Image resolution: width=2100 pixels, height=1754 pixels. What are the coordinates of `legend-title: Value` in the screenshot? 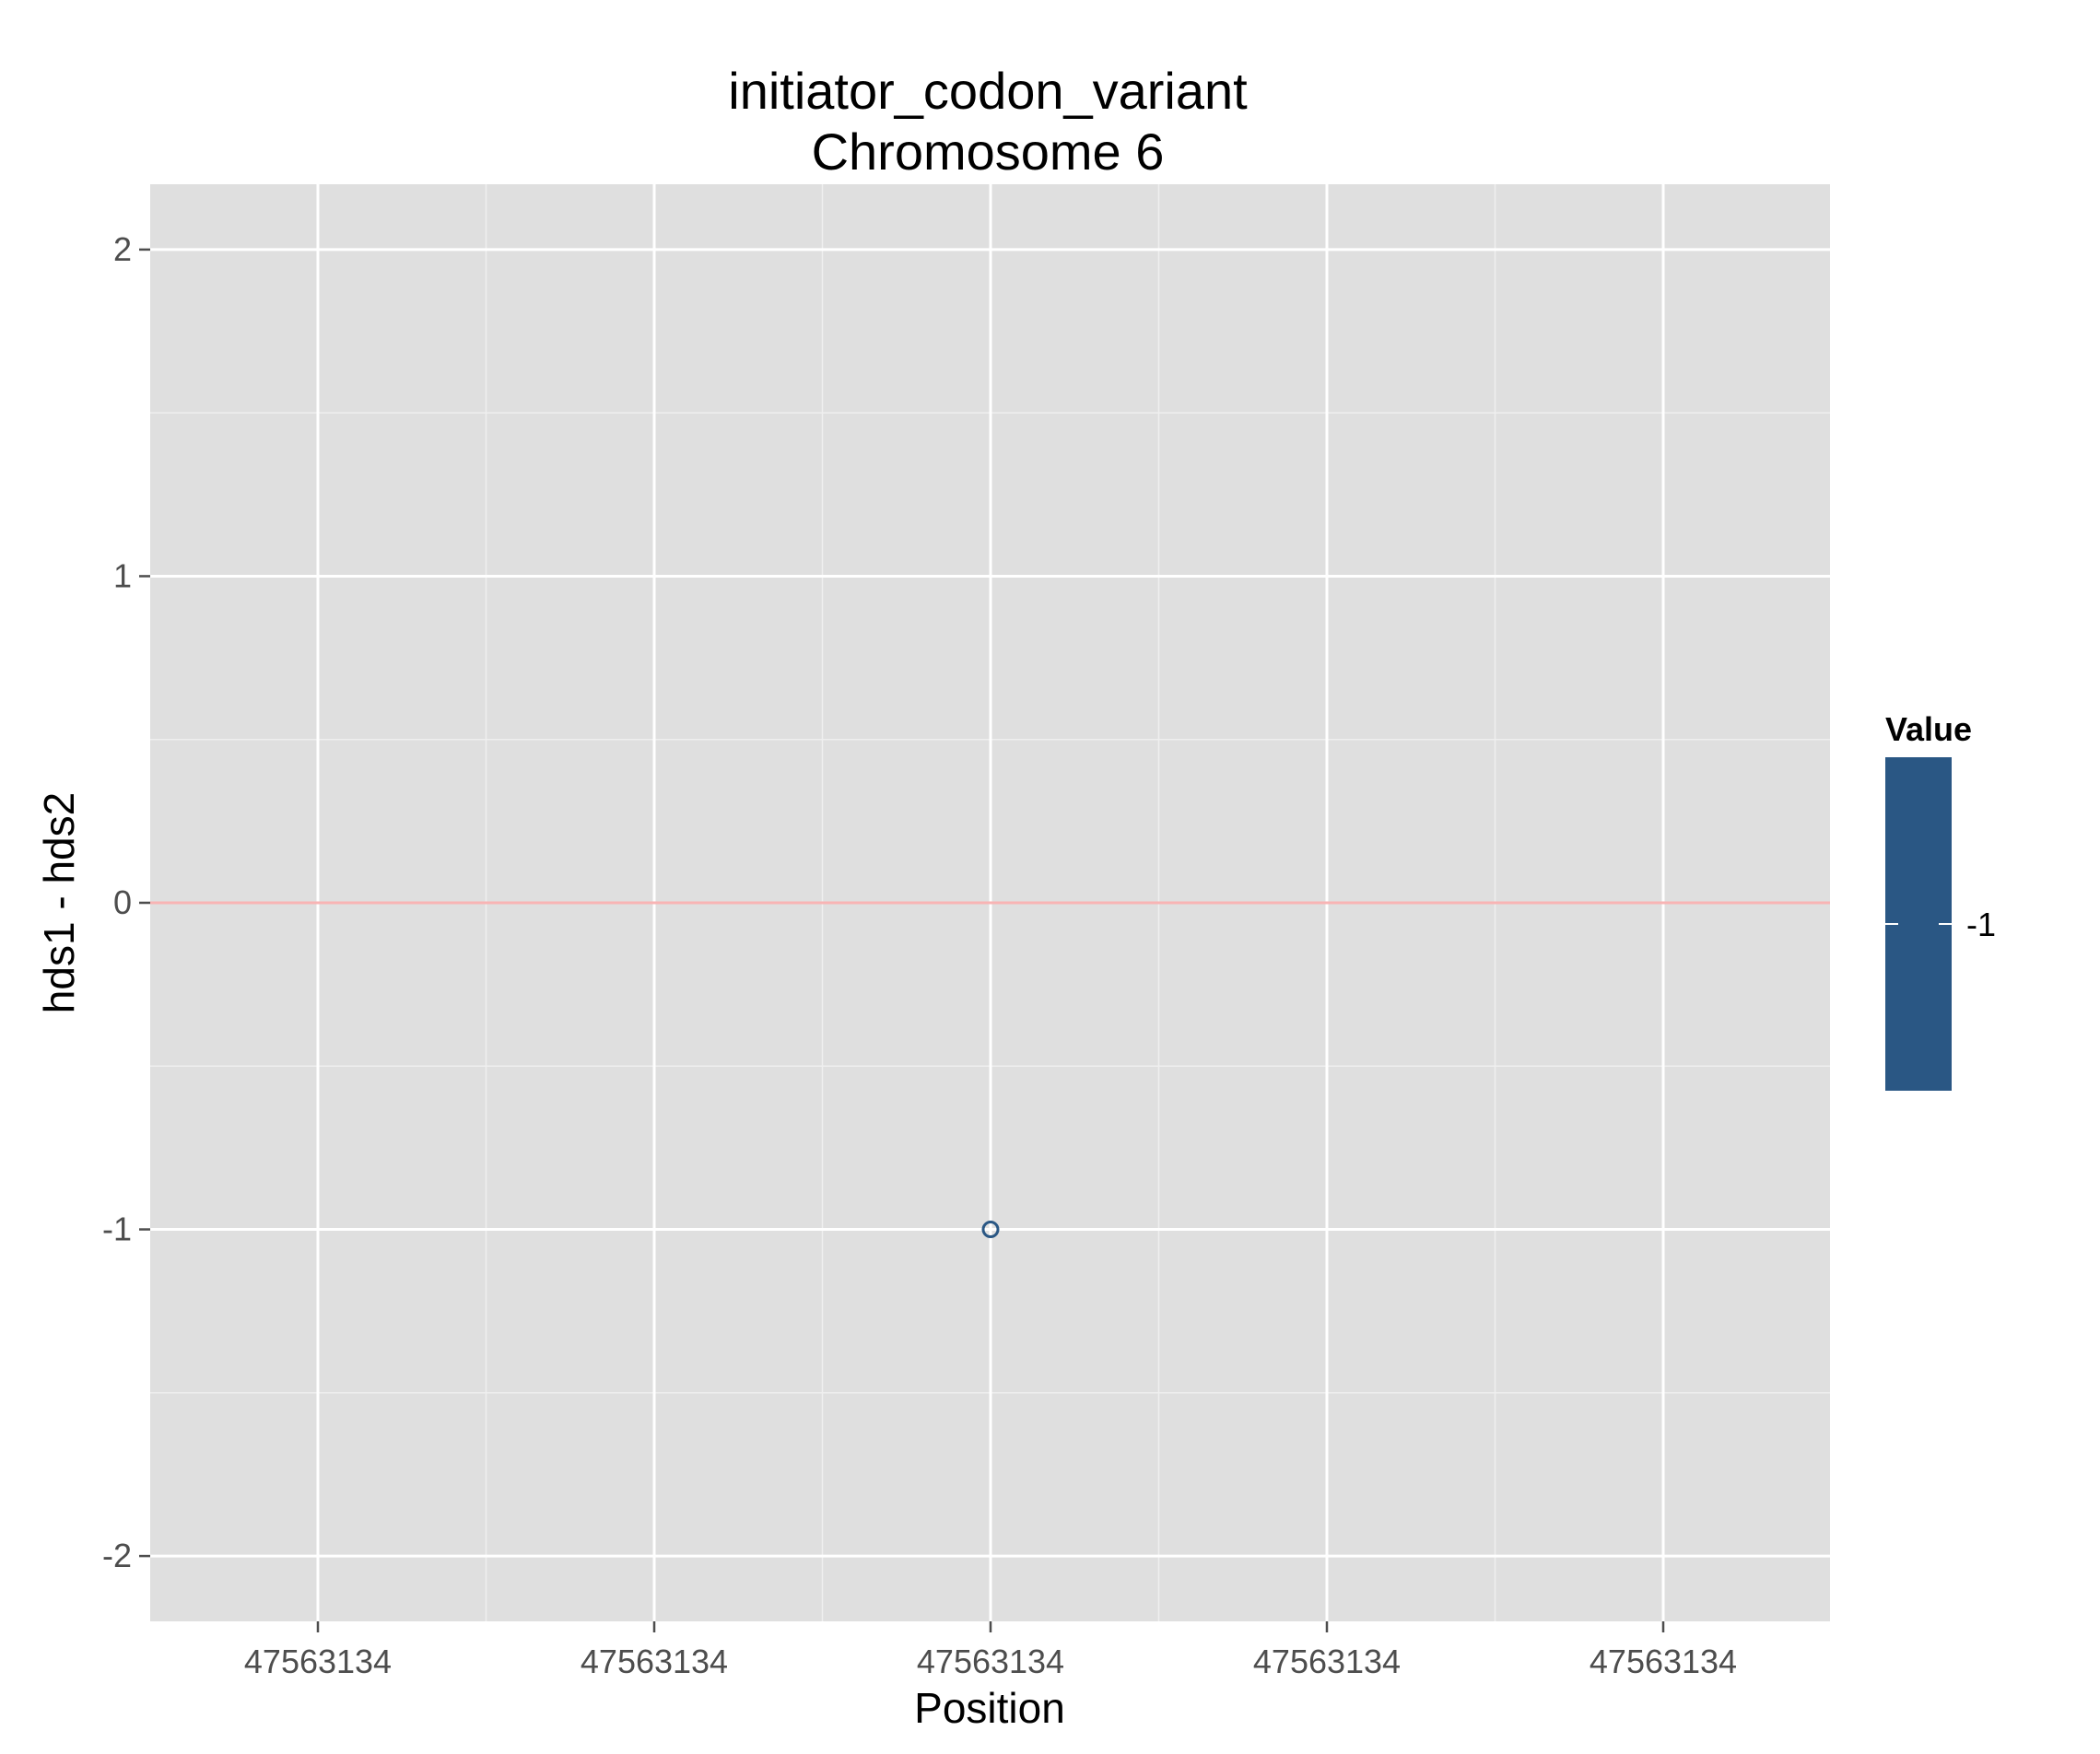 It's located at (1928, 729).